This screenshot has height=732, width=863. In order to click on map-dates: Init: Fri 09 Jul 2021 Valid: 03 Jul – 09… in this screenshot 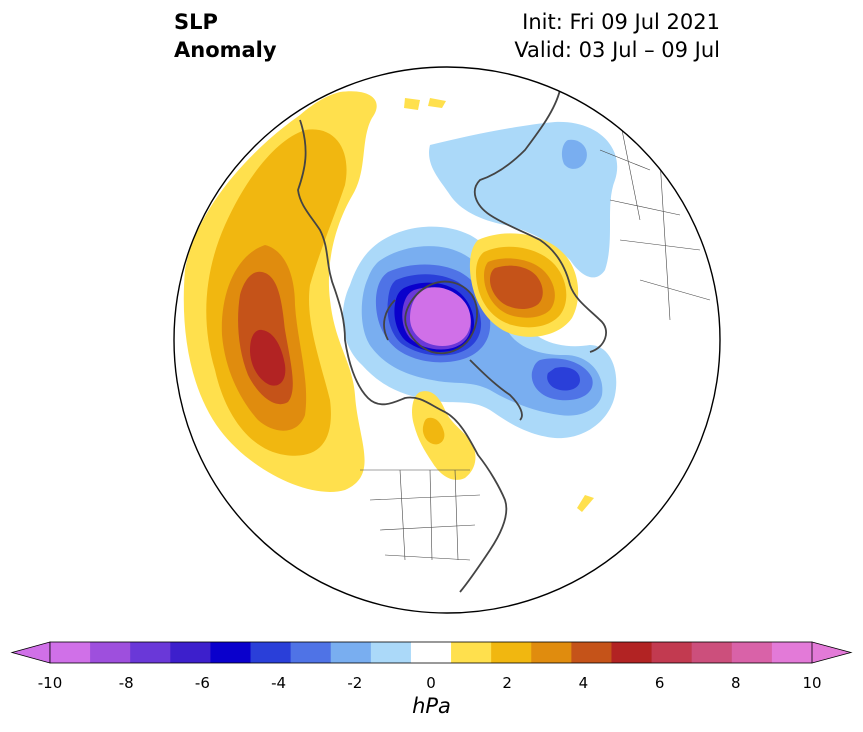, I will do `click(617, 36)`.